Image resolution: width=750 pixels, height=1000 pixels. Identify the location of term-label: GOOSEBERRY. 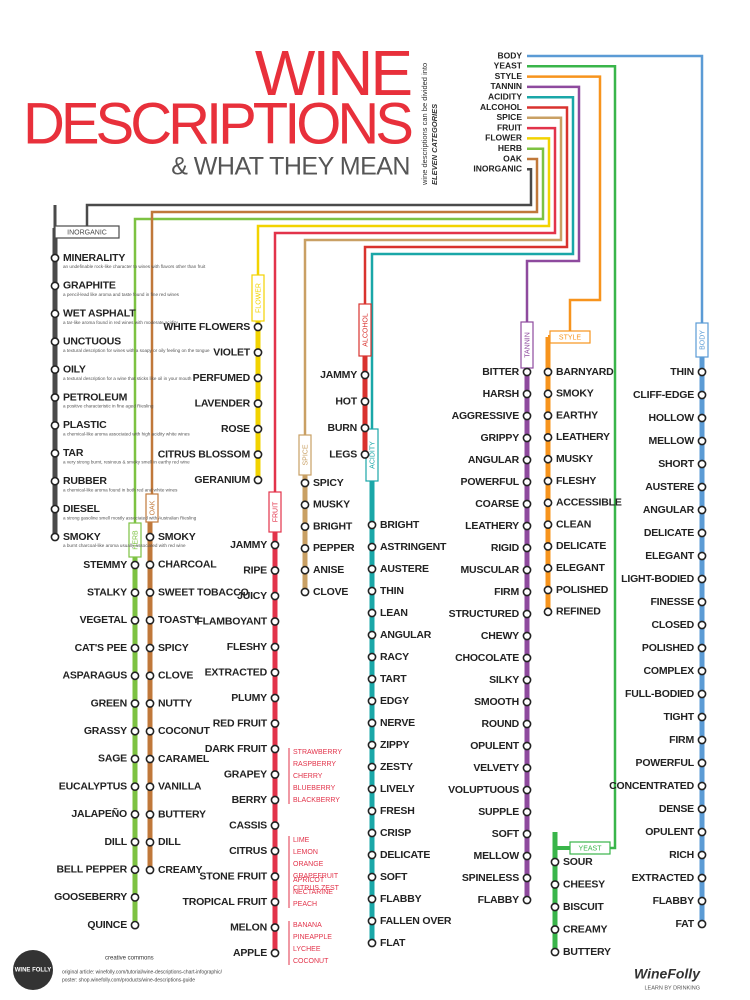
(90, 897).